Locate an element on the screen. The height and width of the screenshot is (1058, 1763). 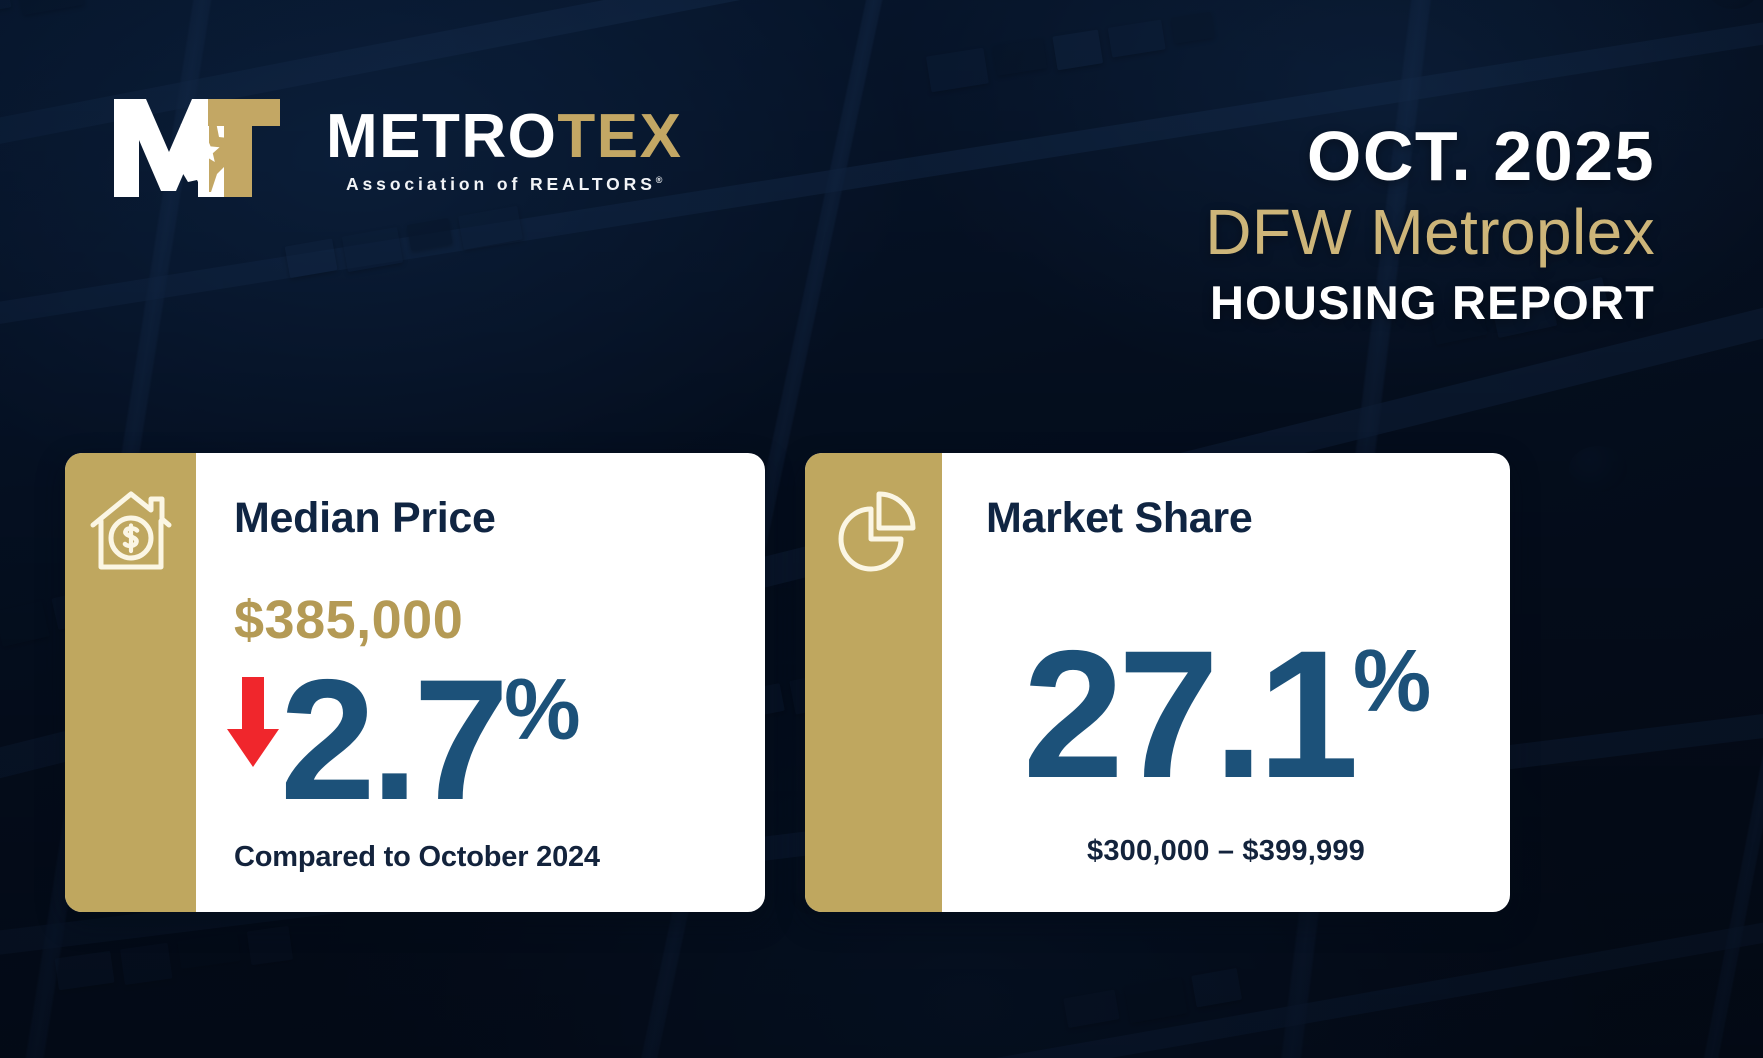
pie-chart-icon is located at coordinates (874, 700).